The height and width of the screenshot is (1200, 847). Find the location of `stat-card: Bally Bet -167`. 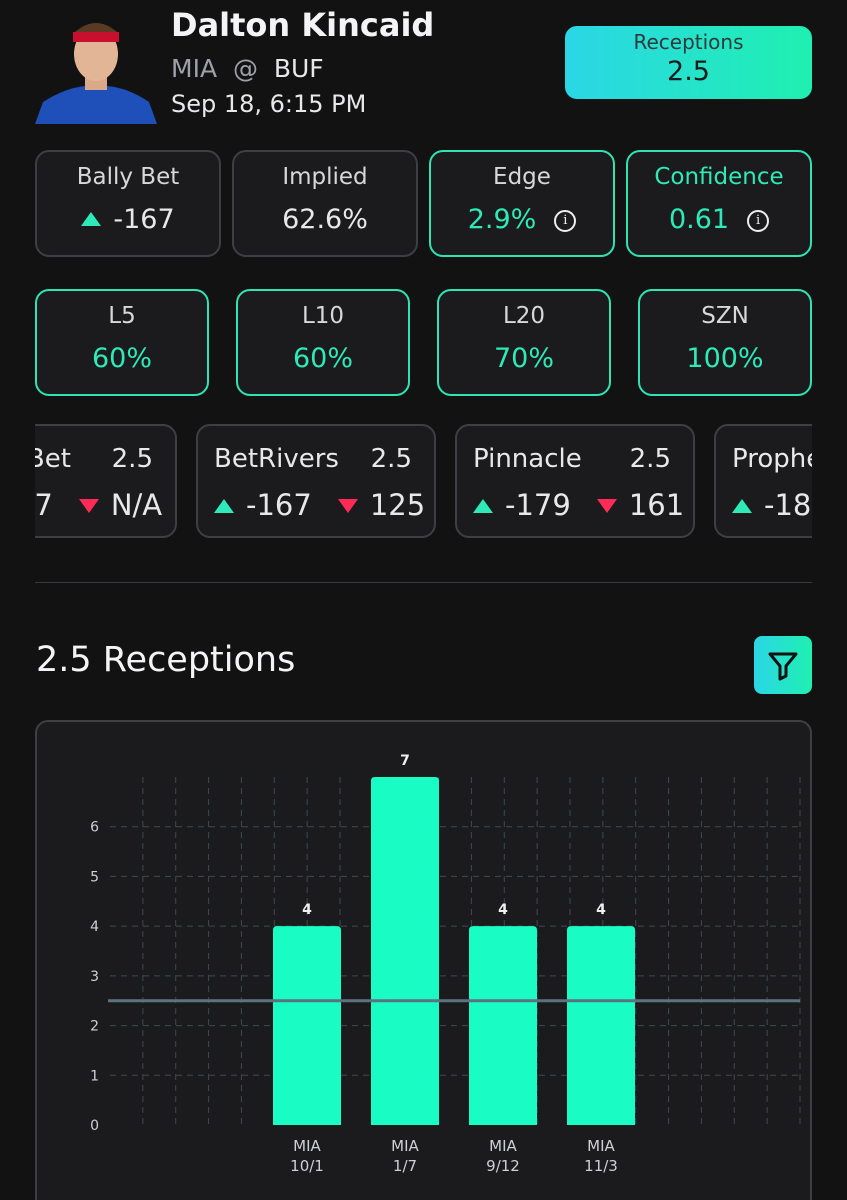

stat-card: Bally Bet -167 is located at coordinates (128, 203).